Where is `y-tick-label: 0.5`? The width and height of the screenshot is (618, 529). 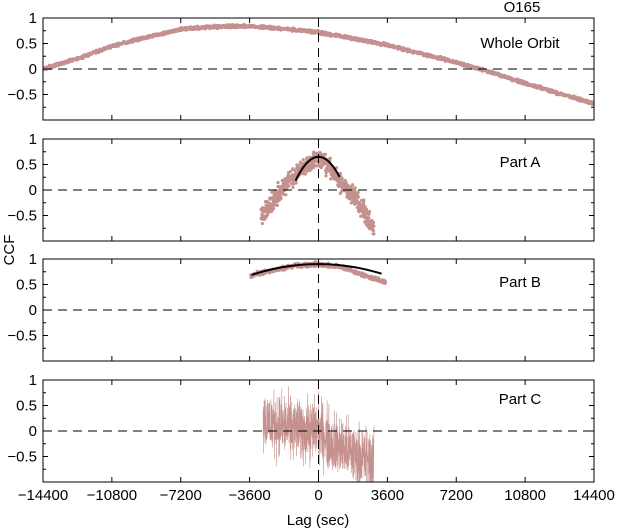
y-tick-label: 0.5 is located at coordinates (26, 44).